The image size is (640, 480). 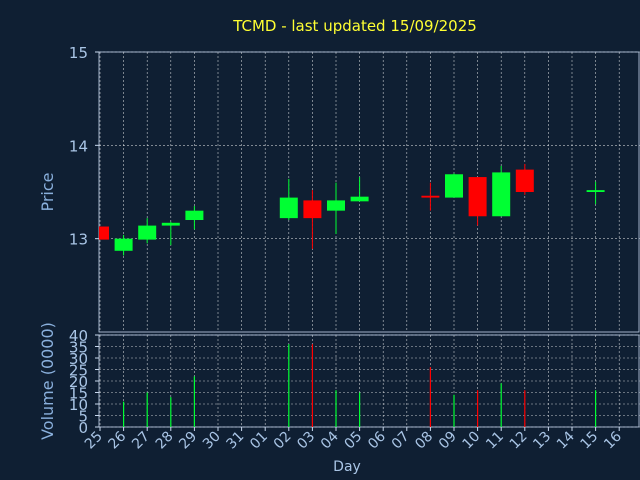 What do you see at coordinates (78, 382) in the screenshot?
I see `volume-tick-label: 20` at bounding box center [78, 382].